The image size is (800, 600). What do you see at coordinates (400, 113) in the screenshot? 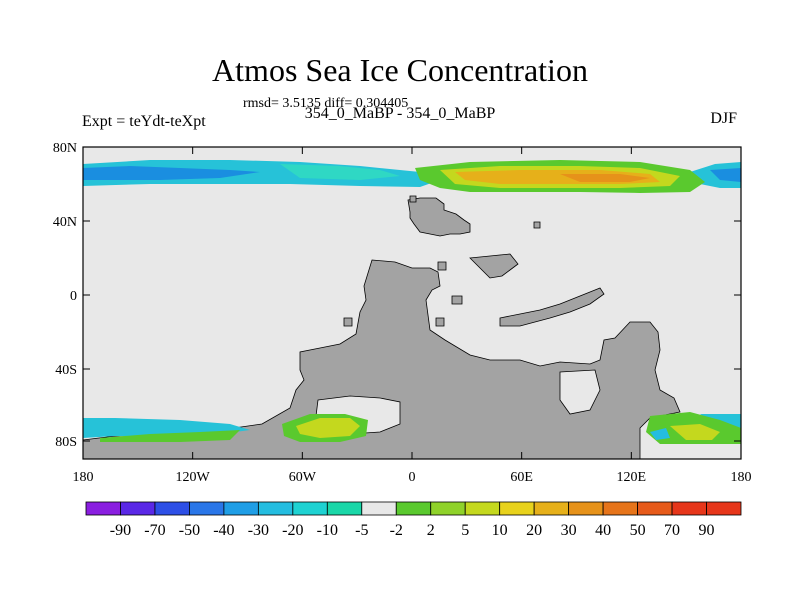
I see `case-label: 354_0_MaBP - 354_0_MaBP` at bounding box center [400, 113].